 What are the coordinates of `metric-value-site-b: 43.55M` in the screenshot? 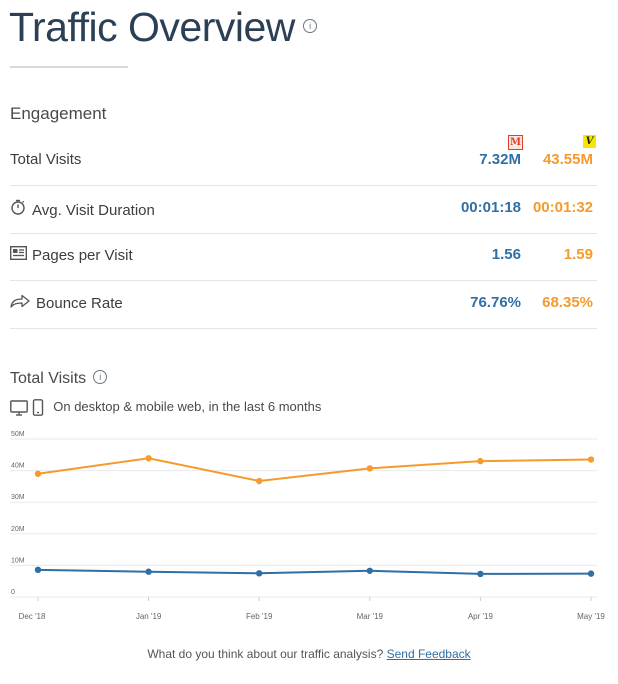 It's located at (567, 159).